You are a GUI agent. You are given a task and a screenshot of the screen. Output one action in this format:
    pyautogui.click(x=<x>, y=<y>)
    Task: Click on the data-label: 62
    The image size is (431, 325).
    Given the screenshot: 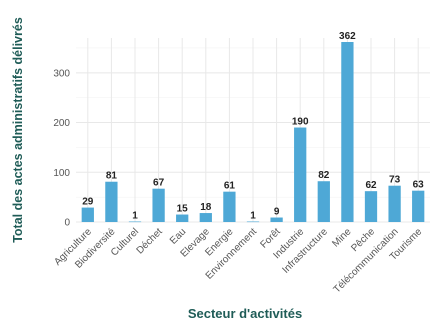 What is the action you would take?
    pyautogui.click(x=371, y=185)
    